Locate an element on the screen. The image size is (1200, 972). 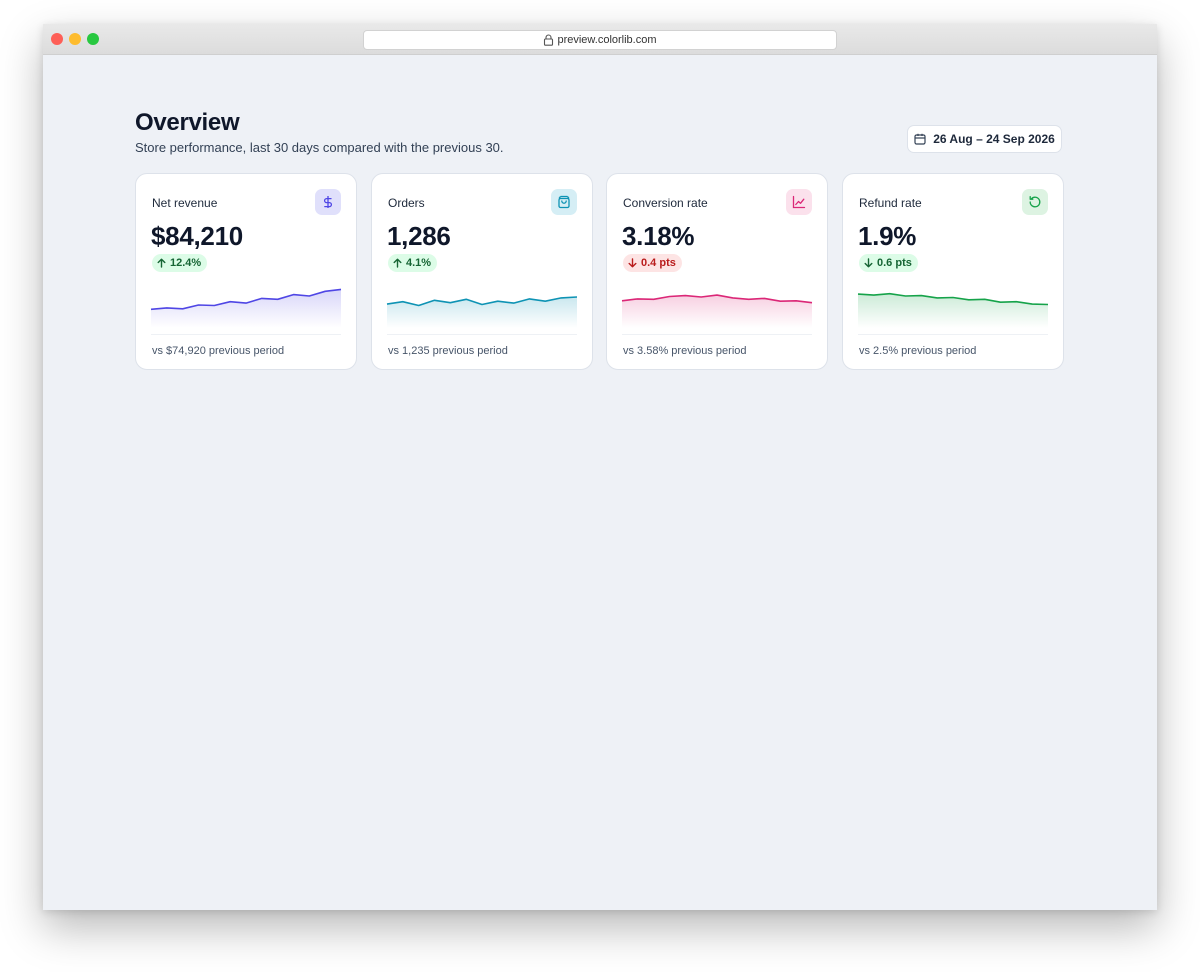
date-range-label: 26 Aug – 24 Sep 2026 is located at coordinates (994, 139).